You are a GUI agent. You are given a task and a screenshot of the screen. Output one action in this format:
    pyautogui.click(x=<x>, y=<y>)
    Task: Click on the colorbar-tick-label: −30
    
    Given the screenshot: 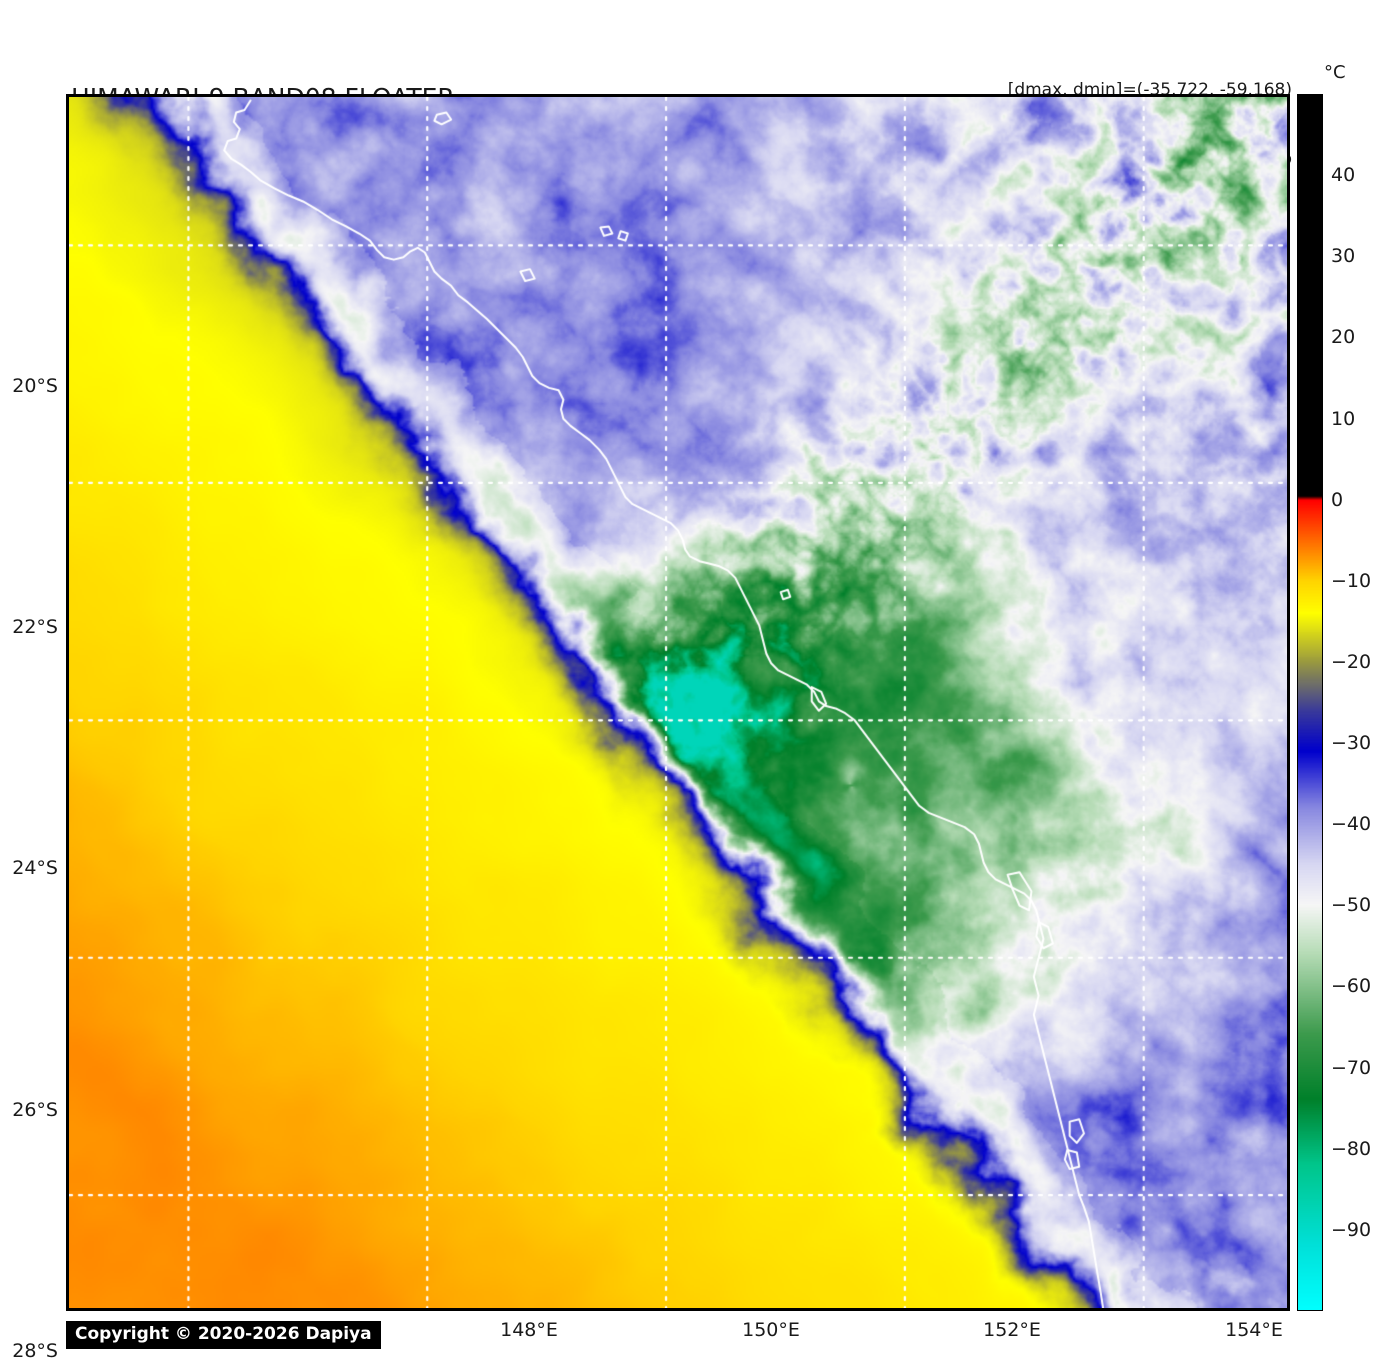 What is the action you would take?
    pyautogui.click(x=1351, y=743)
    